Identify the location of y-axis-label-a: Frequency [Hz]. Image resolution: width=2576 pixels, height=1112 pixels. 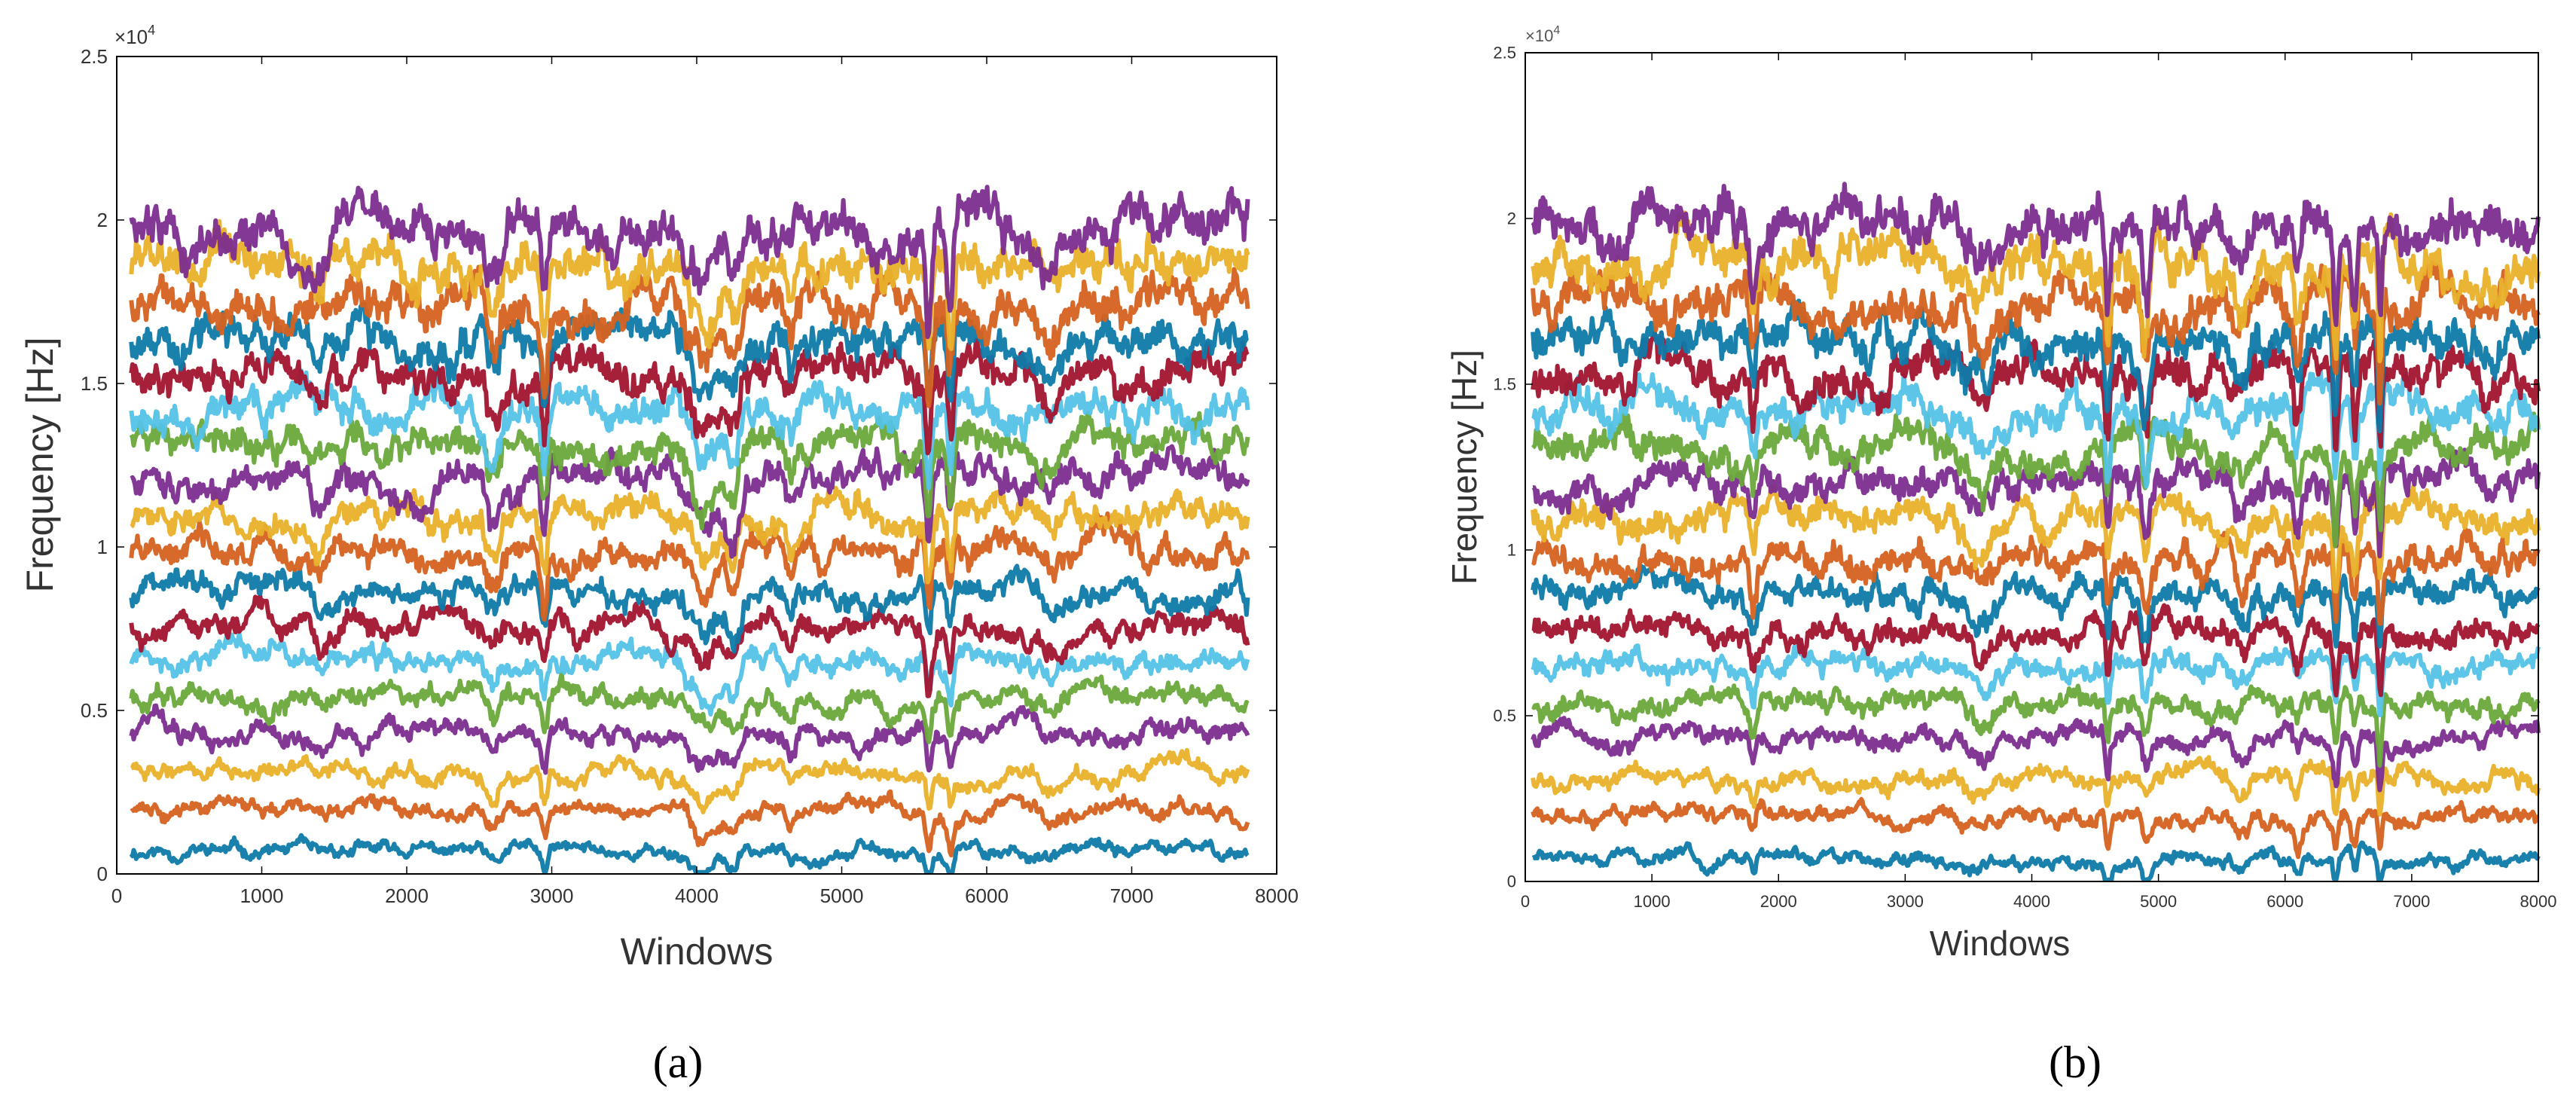
(40, 464).